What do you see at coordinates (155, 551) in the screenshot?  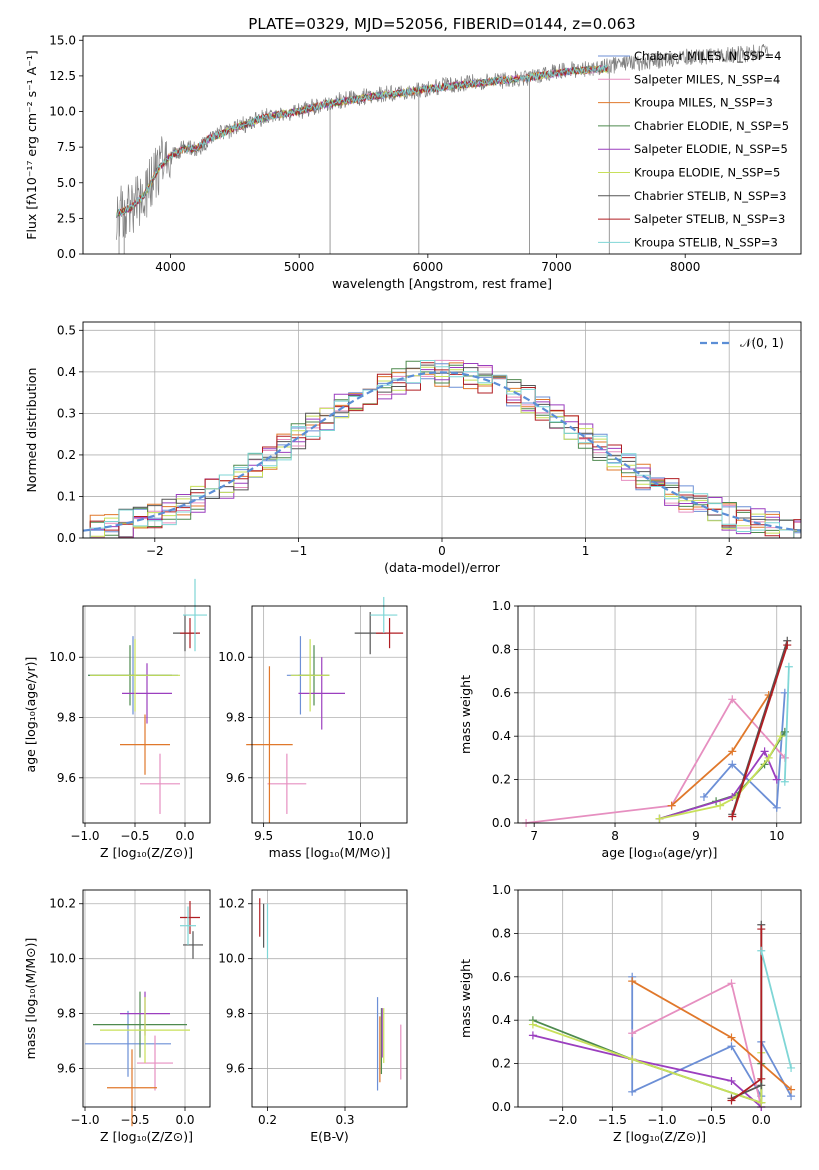 I see `x-tick-label: −2` at bounding box center [155, 551].